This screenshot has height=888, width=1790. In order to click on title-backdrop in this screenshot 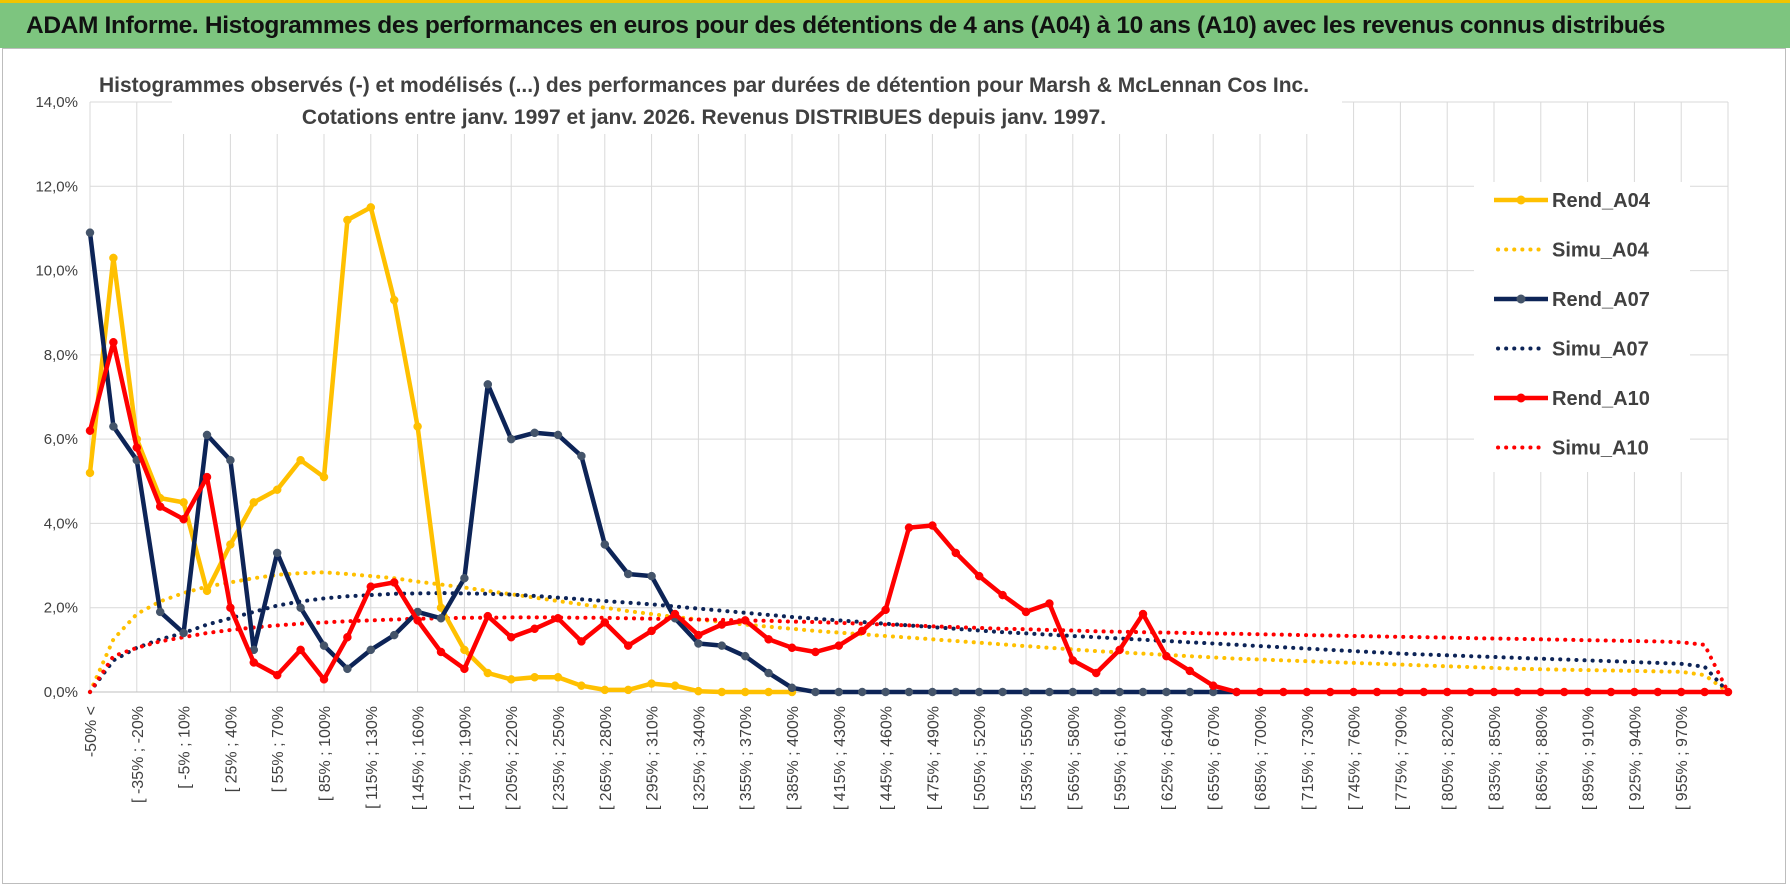, I will do `click(757, 101)`.